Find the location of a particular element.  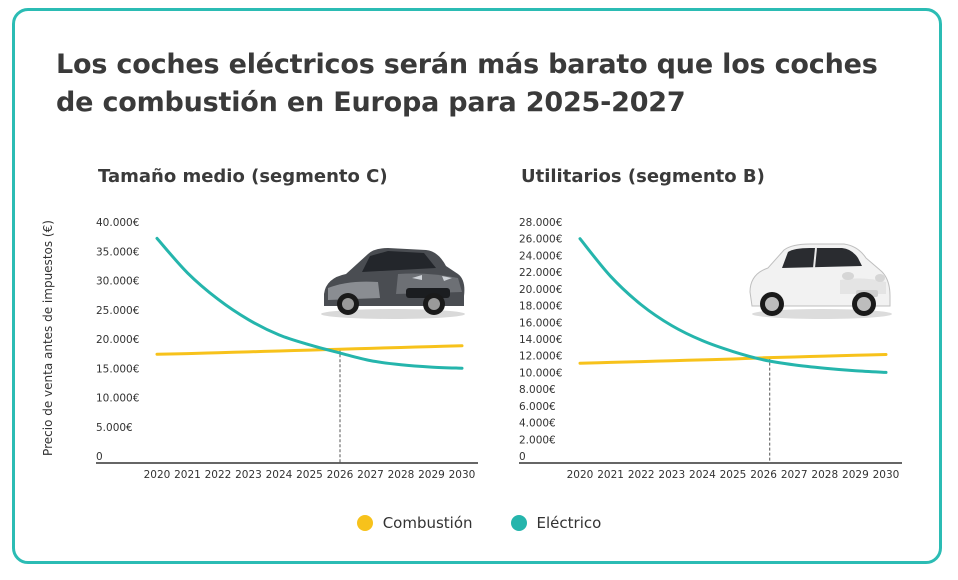

y-tick-label: 22.000€ is located at coordinates (540, 273).